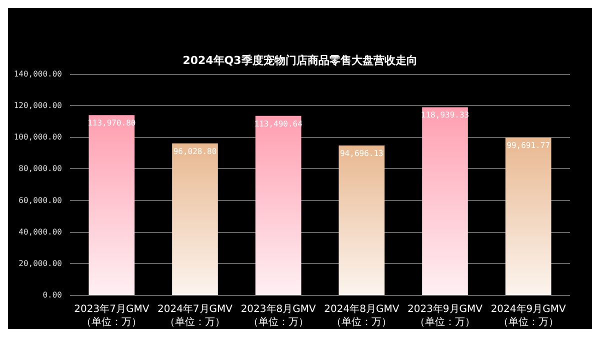  Describe the element at coordinates (40, 263) in the screenshot. I see `y-tick-label: 20,000.00` at that location.